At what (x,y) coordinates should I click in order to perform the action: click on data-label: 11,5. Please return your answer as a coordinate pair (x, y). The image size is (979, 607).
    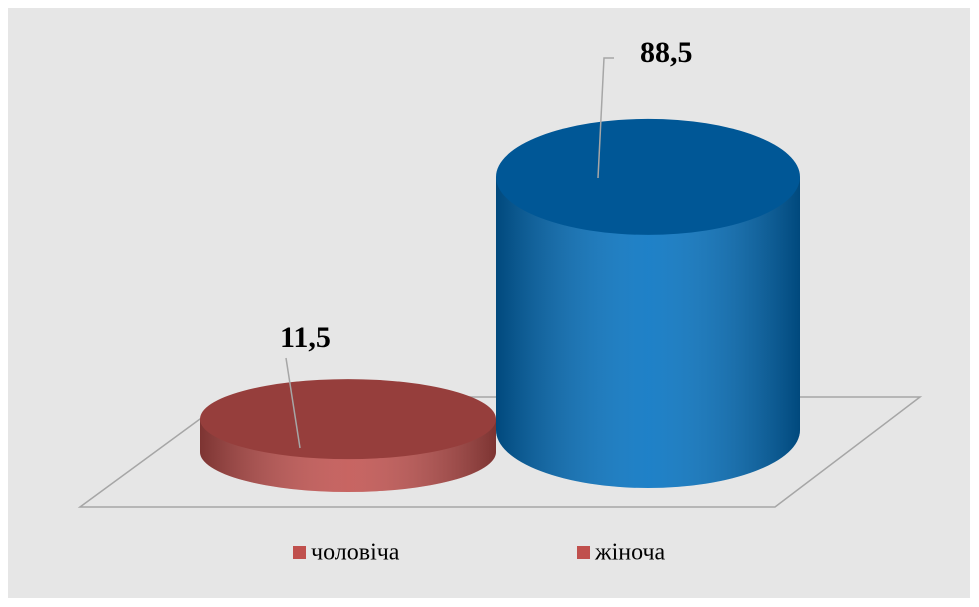
    Looking at the image, I should click on (305, 337).